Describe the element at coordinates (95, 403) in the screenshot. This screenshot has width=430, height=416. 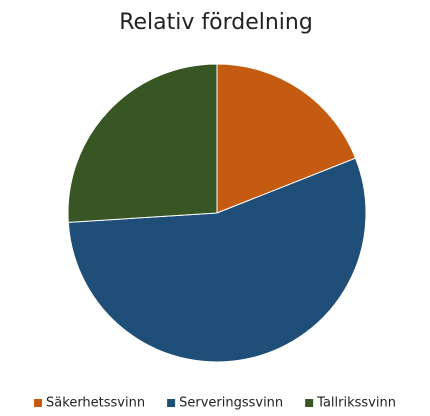
I see `legend-label: Säkerhetssvinn` at that location.